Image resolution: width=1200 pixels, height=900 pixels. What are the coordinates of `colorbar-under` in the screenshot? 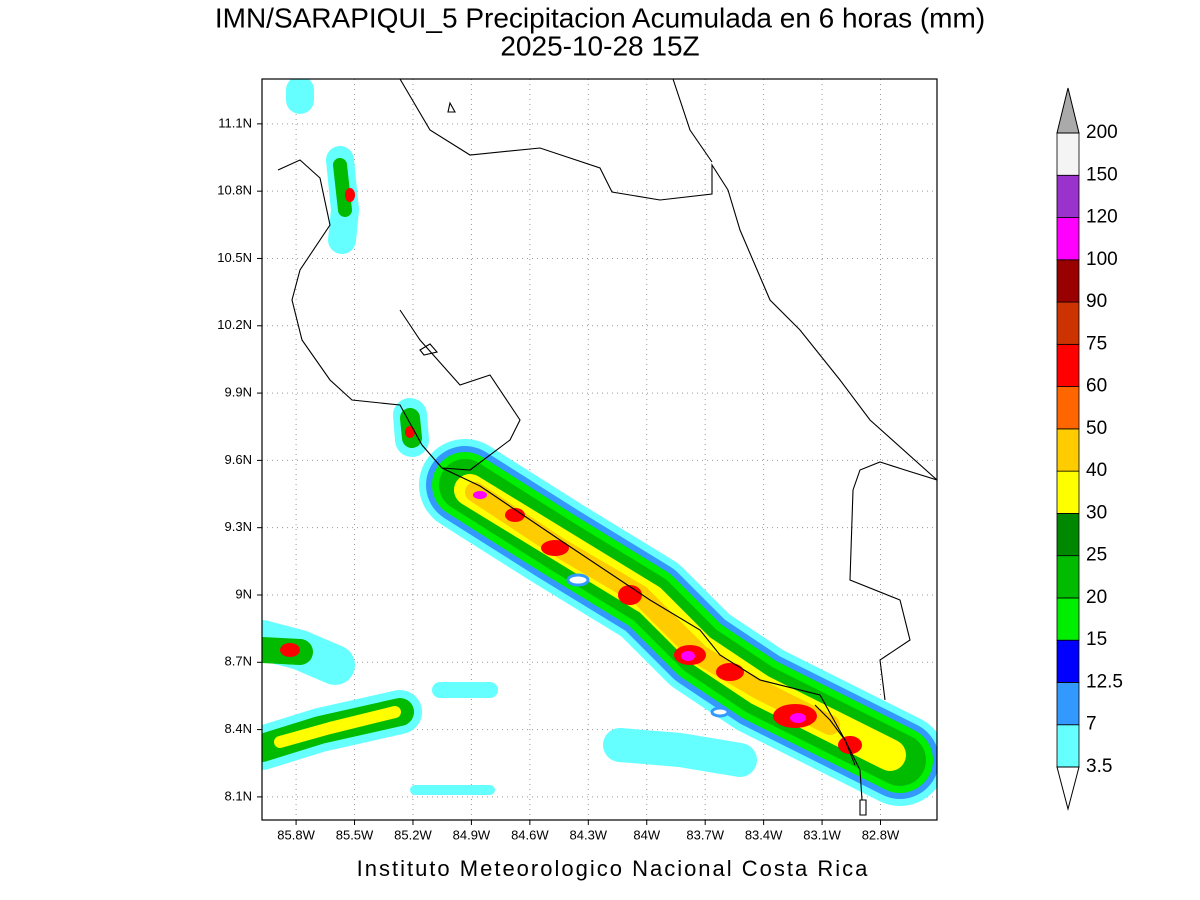 It's located at (1068, 788).